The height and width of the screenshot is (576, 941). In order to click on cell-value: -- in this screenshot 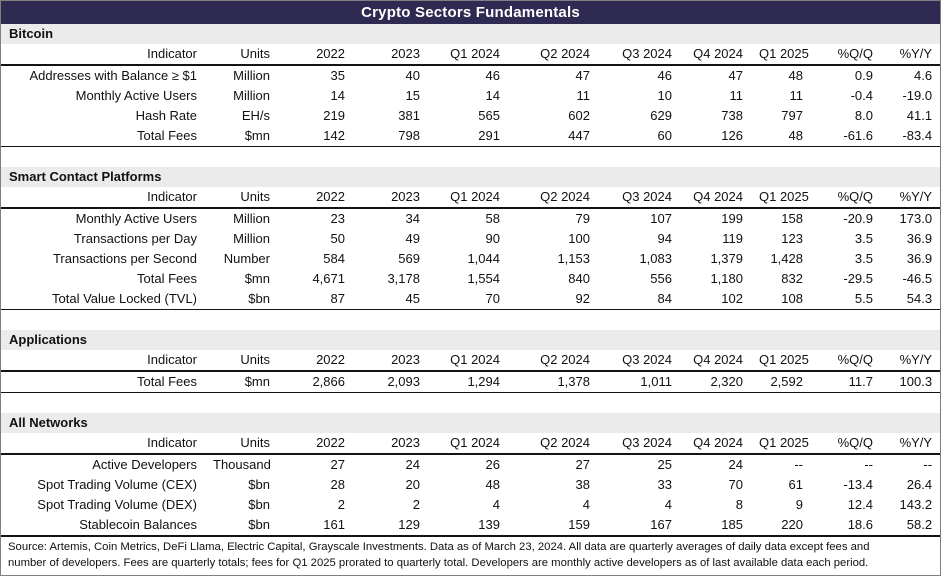, I will do `click(798, 464)`.